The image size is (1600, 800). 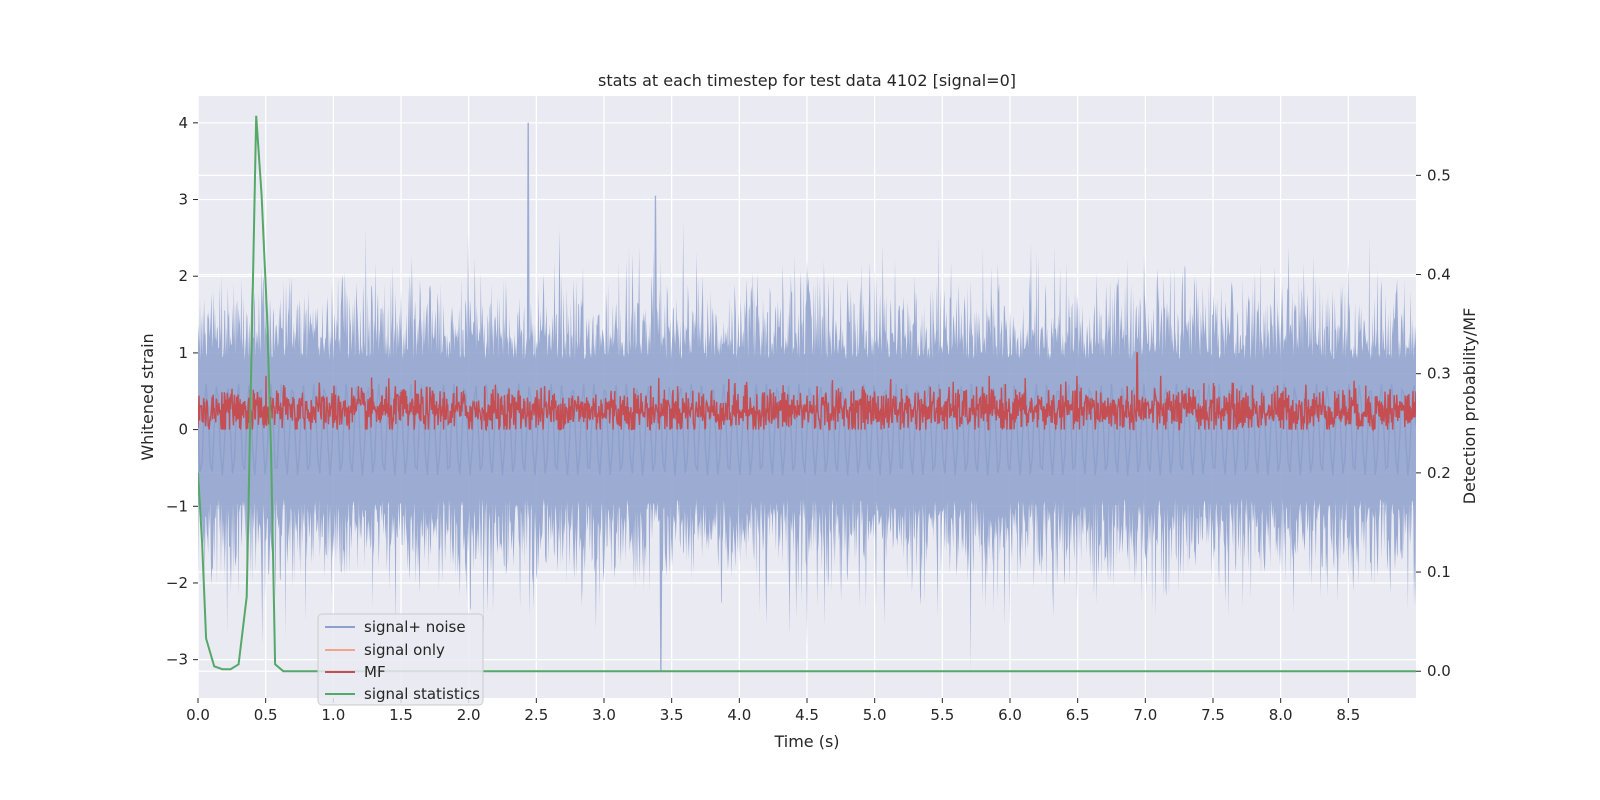 I want to click on y2-tick-label: 0.1, so click(x=1439, y=572).